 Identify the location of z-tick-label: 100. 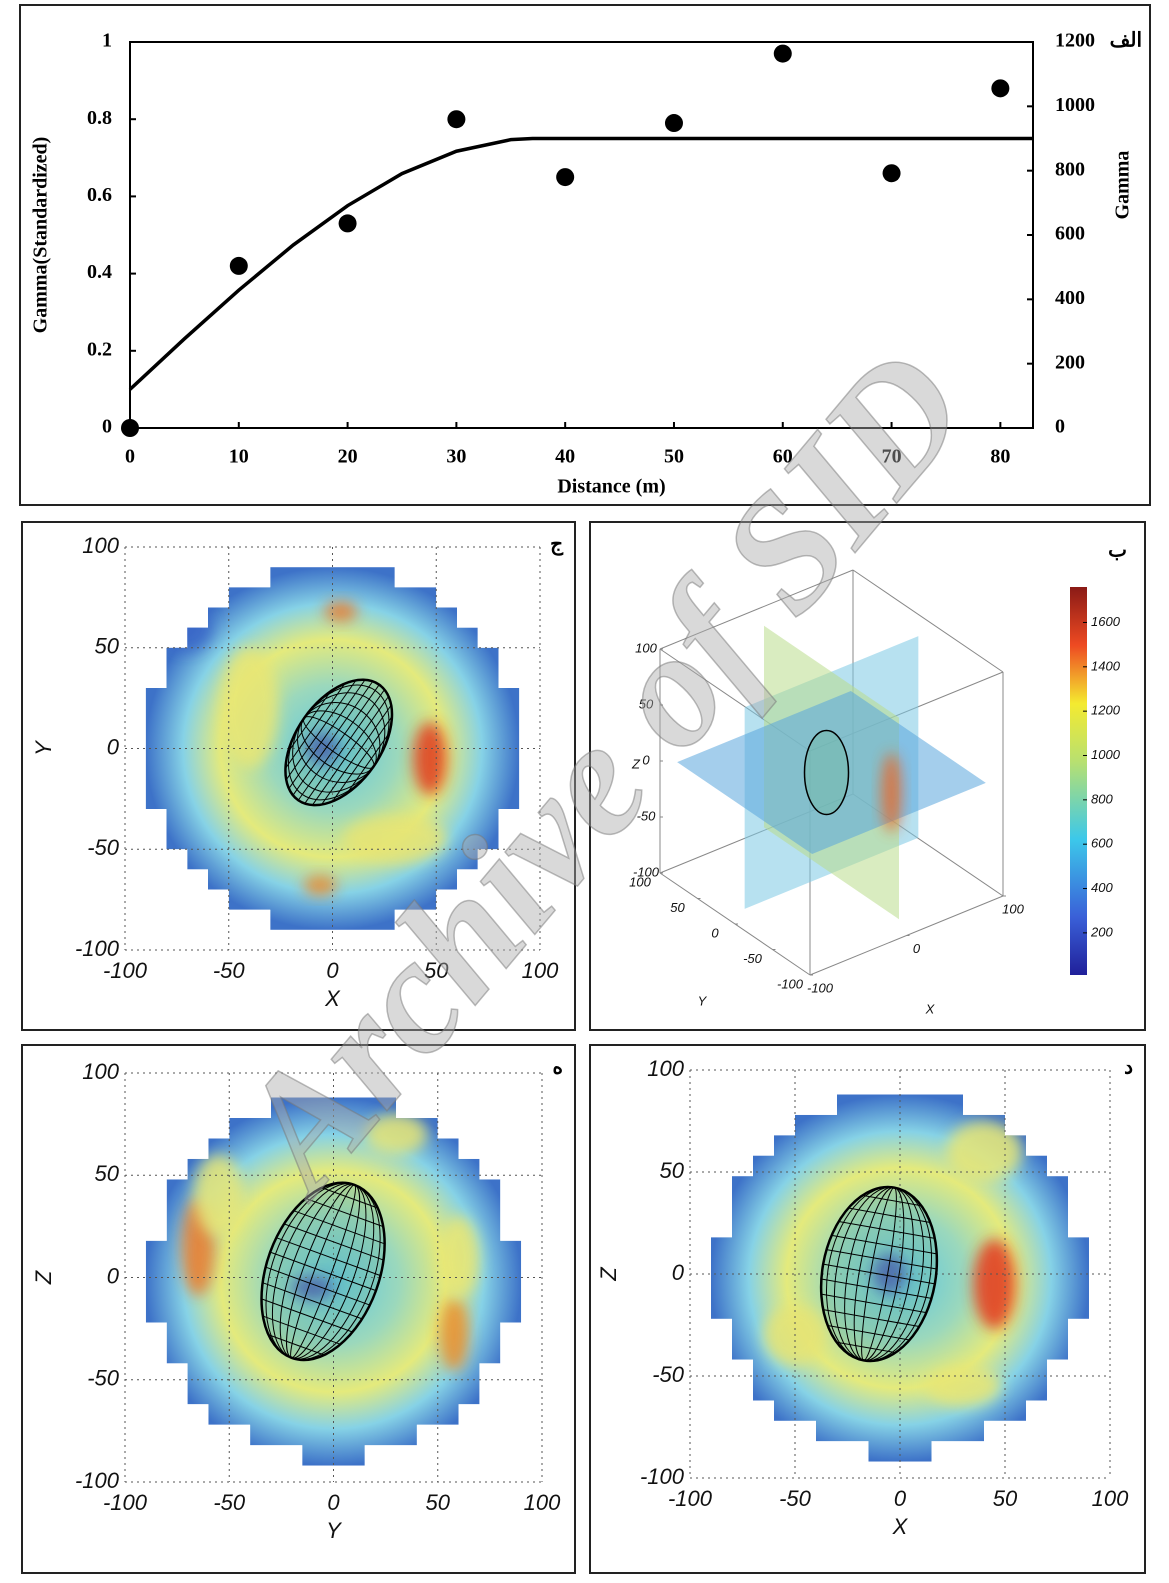
(646, 647).